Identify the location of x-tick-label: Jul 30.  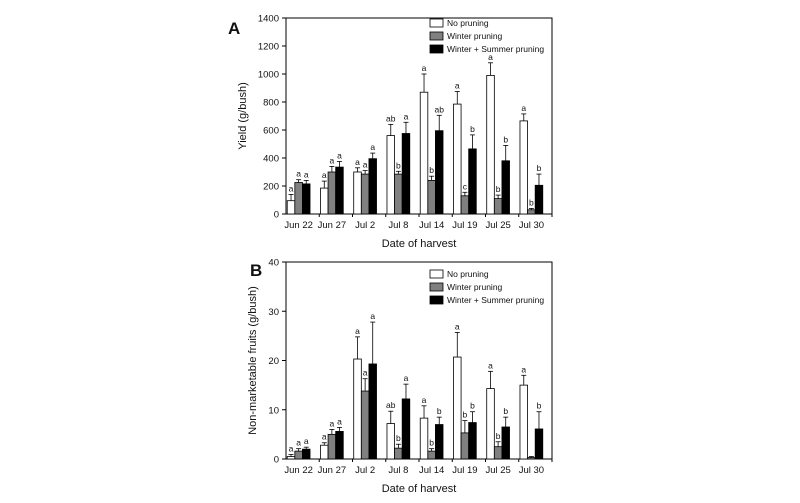
(531, 225).